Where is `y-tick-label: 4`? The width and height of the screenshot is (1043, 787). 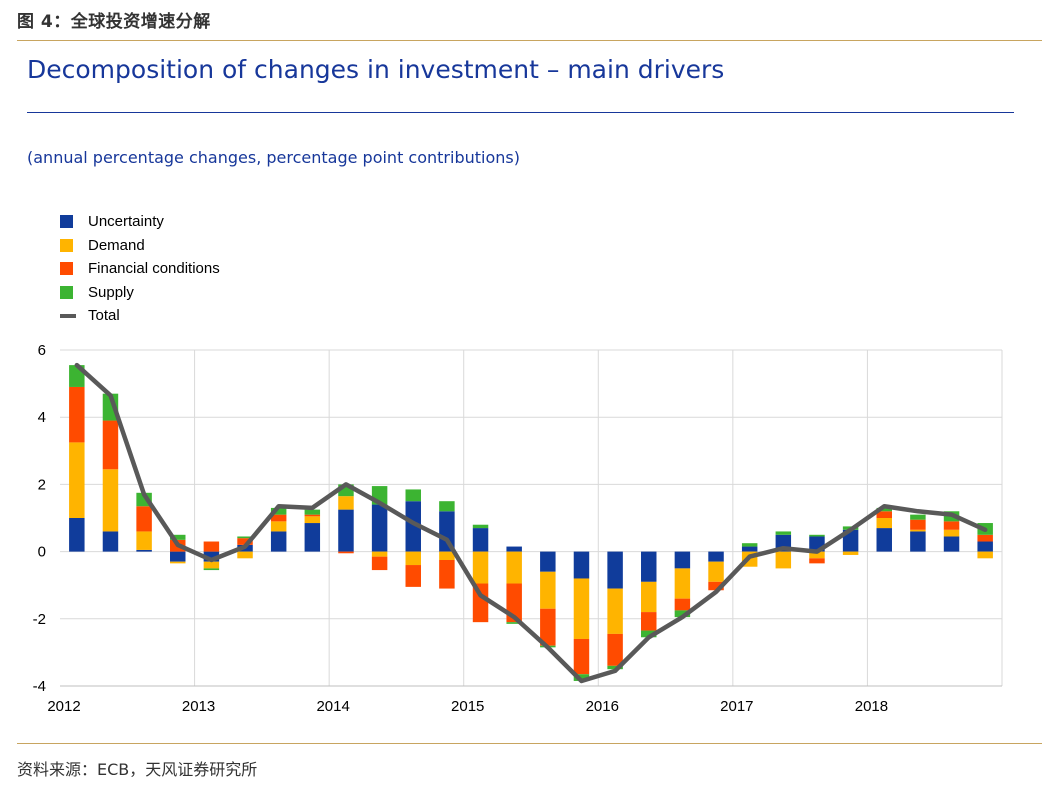 y-tick-label: 4 is located at coordinates (42, 417).